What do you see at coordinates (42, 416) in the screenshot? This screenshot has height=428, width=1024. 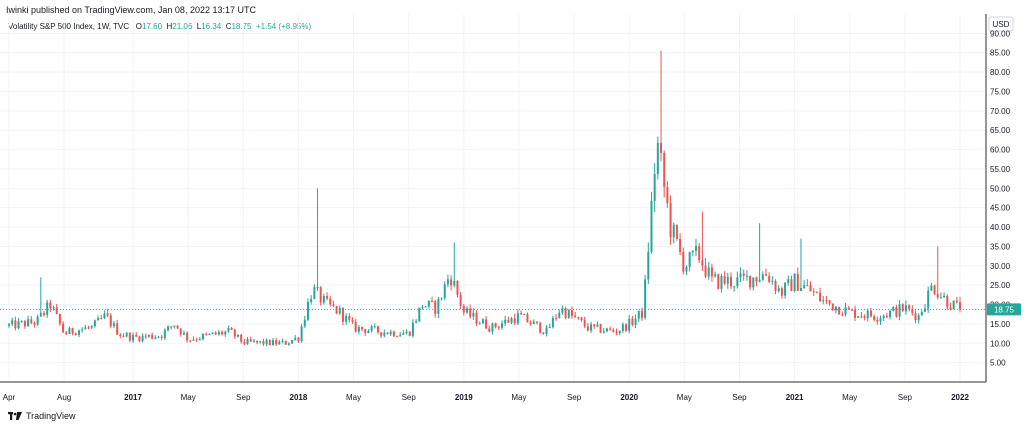 I see `footer-brand: TradingView` at bounding box center [42, 416].